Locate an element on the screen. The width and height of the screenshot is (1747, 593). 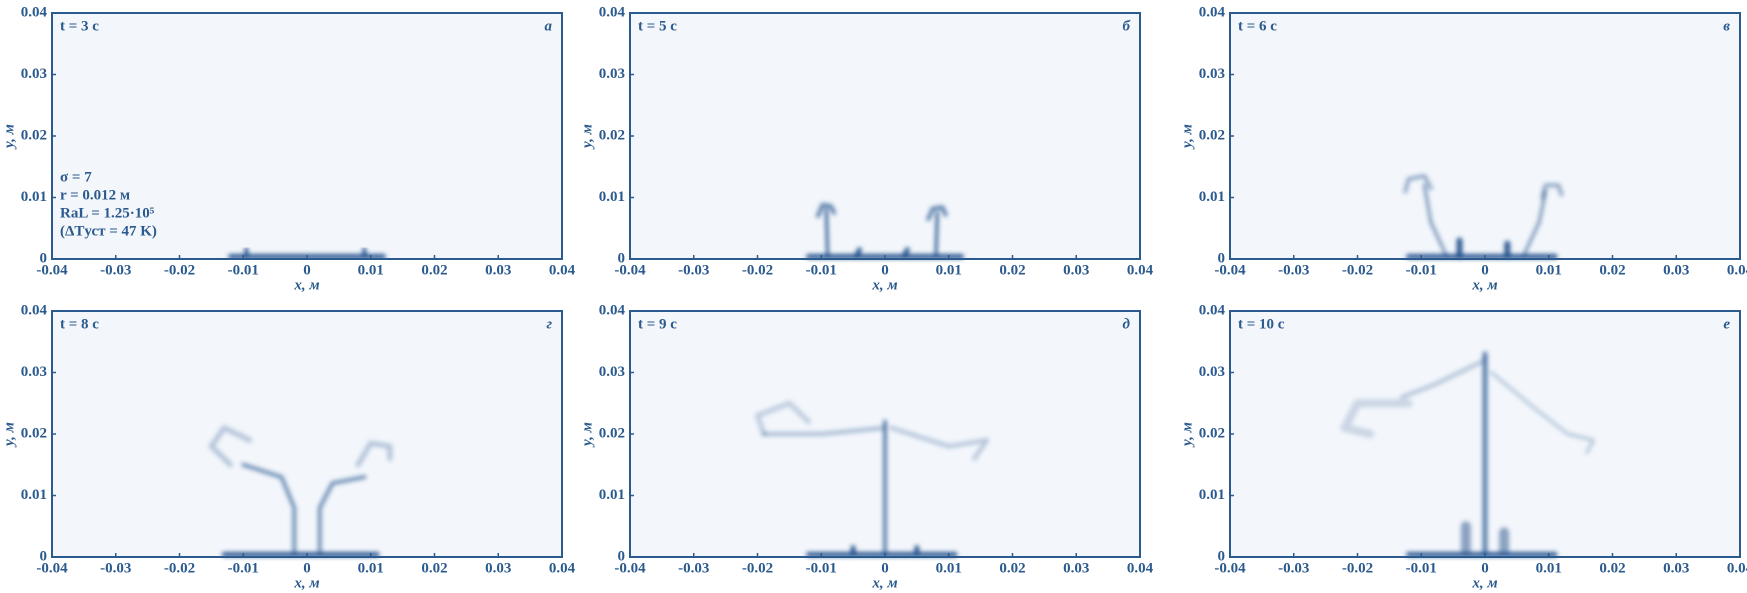
panel-letter: а is located at coordinates (549, 26).